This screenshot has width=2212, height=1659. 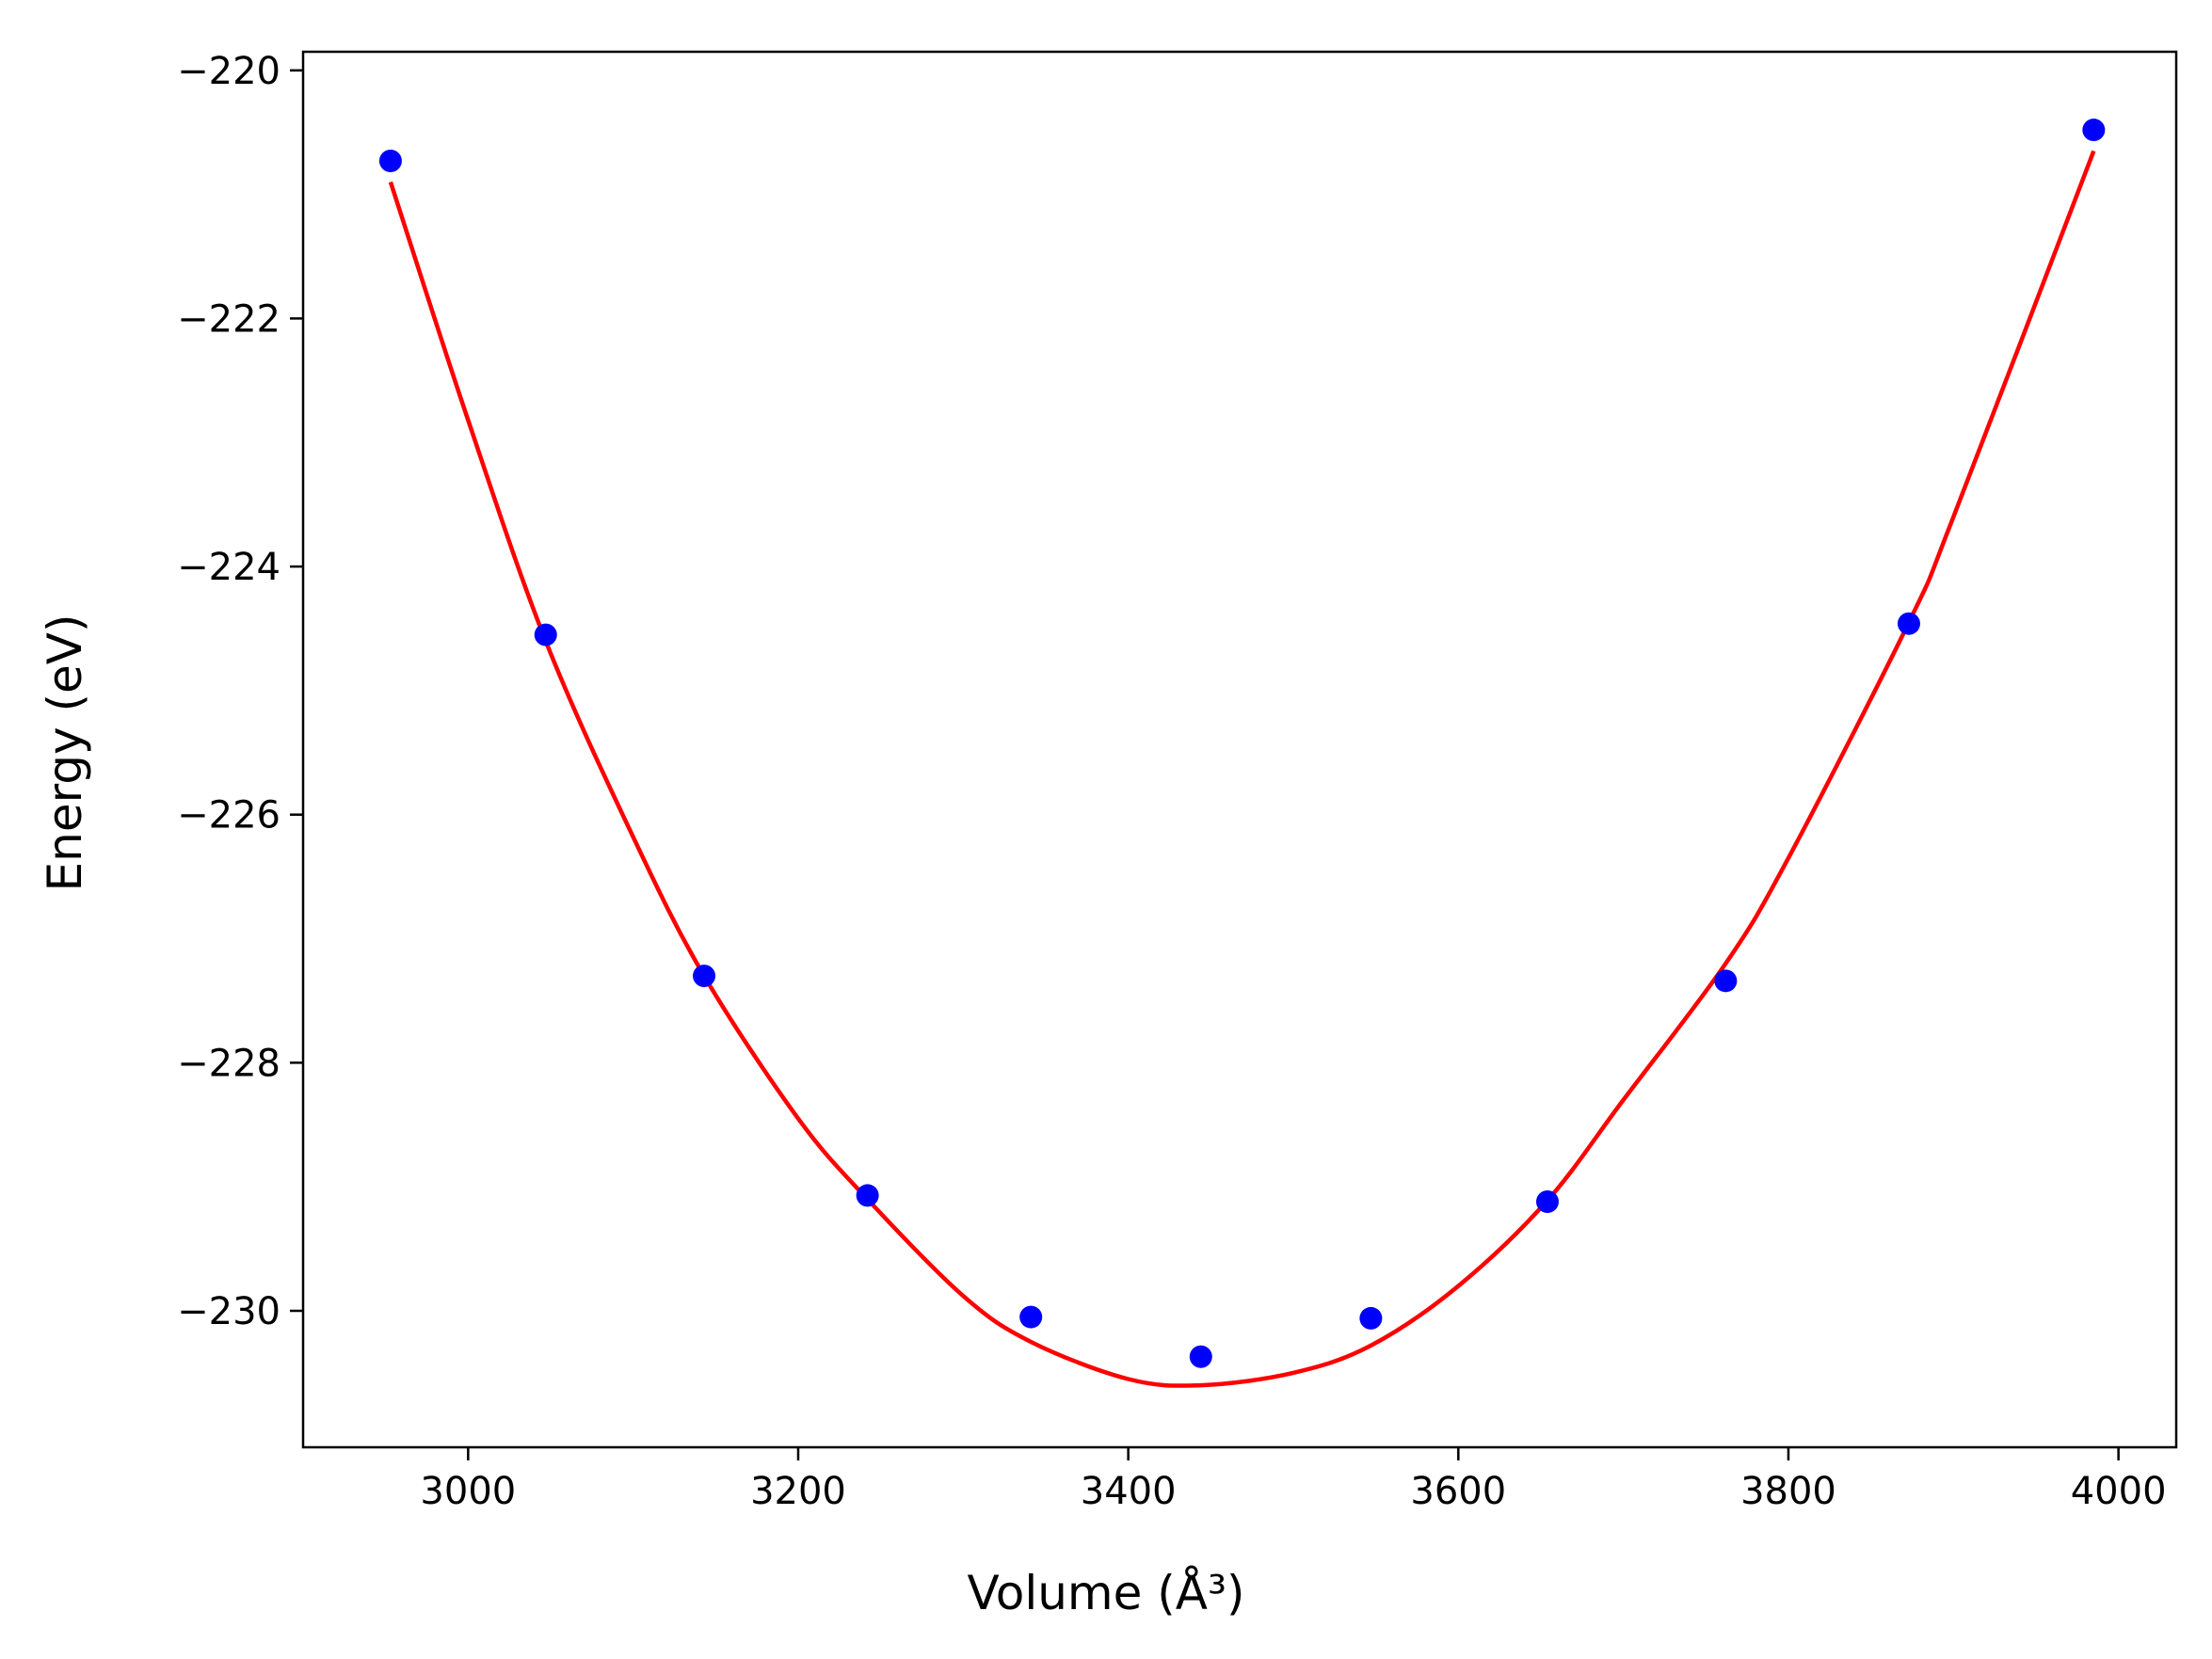 I want to click on y-tick-label: −224, so click(x=229, y=568).